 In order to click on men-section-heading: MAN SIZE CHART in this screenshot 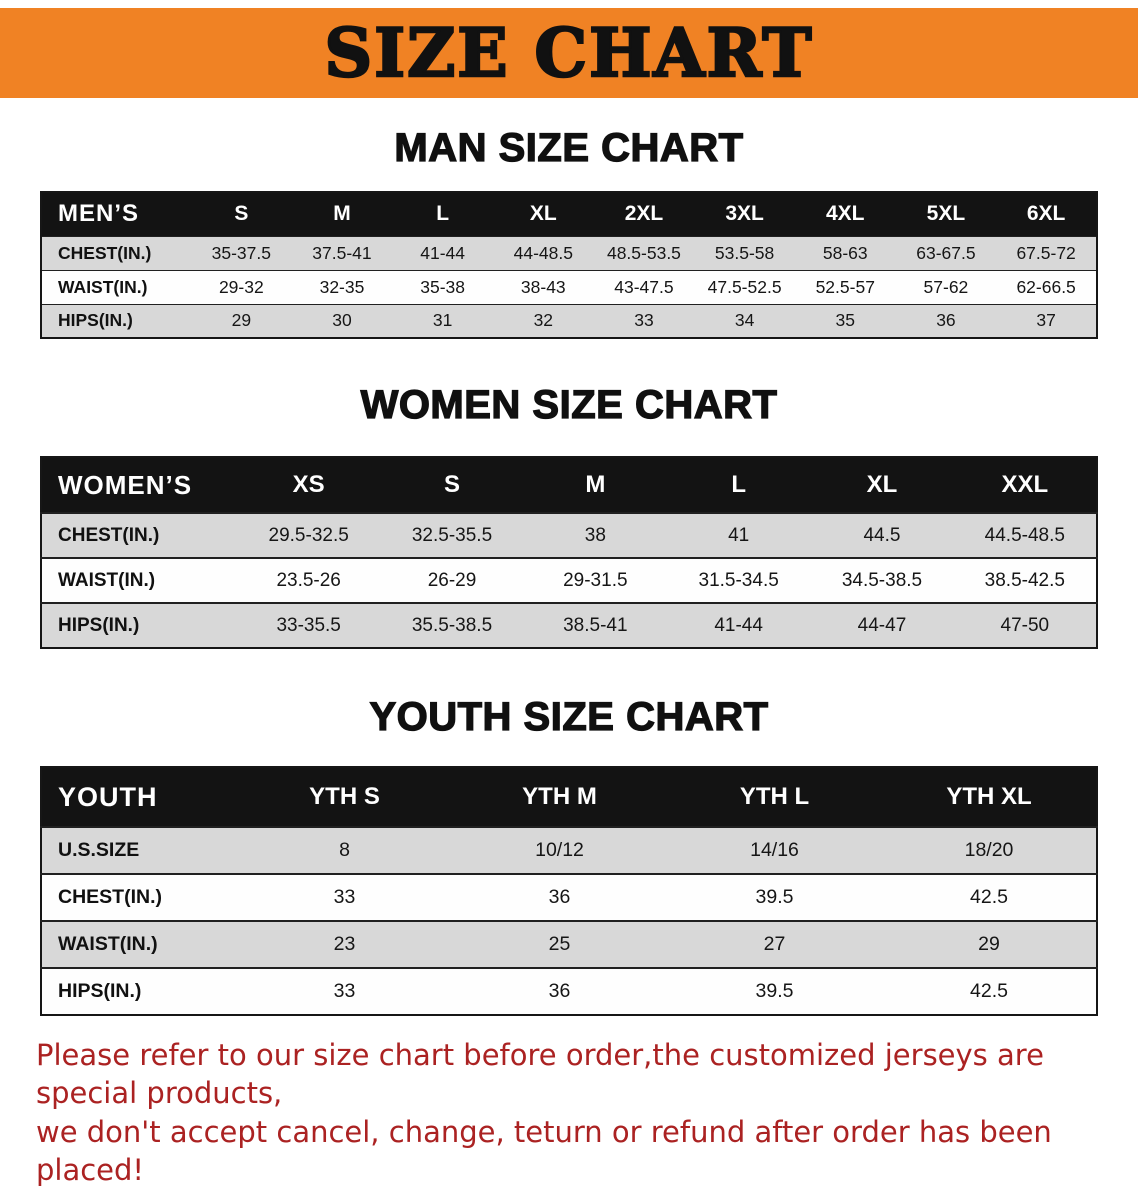, I will do `click(569, 147)`.